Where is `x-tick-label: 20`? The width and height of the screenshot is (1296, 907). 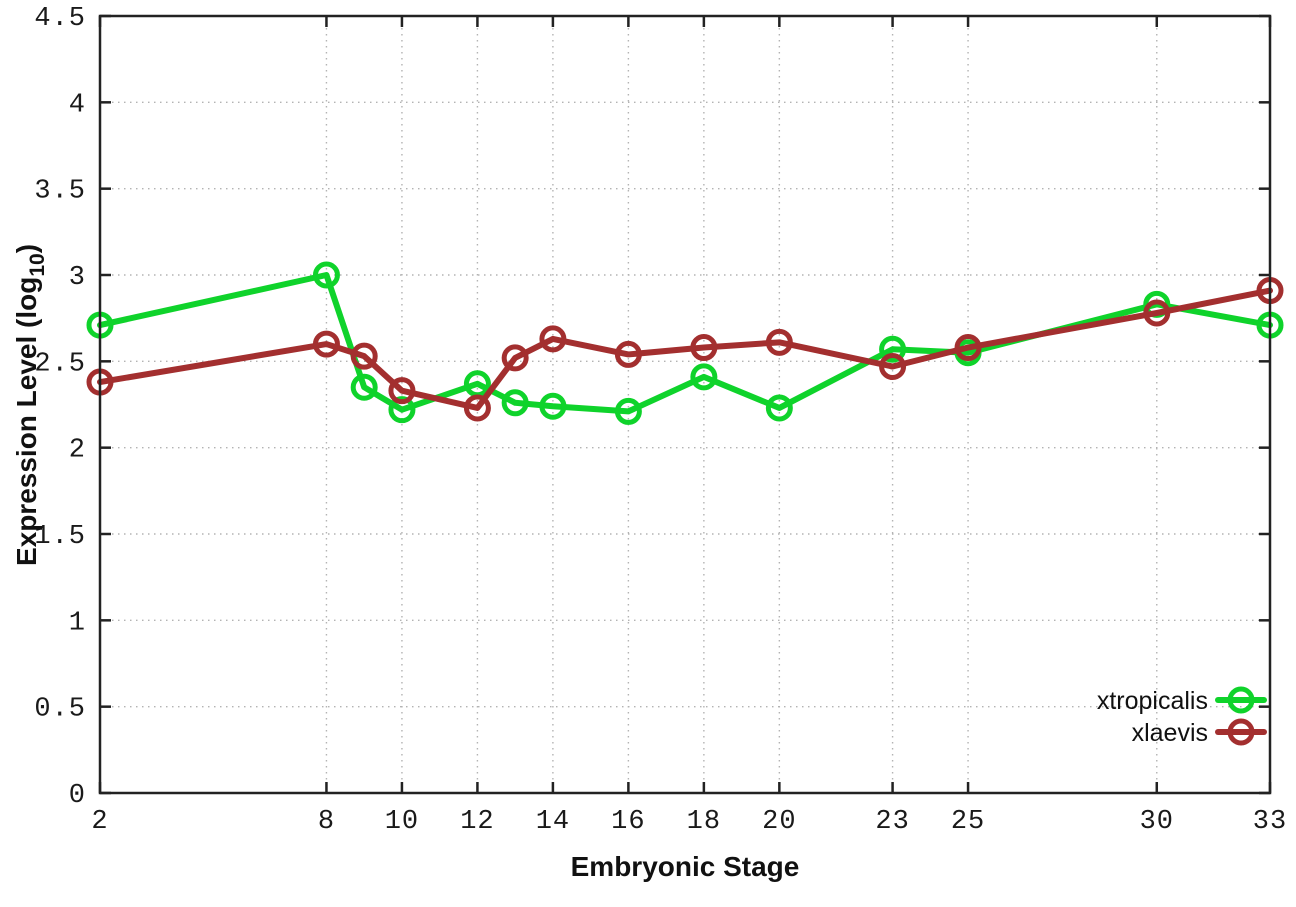
x-tick-label: 20 is located at coordinates (779, 822).